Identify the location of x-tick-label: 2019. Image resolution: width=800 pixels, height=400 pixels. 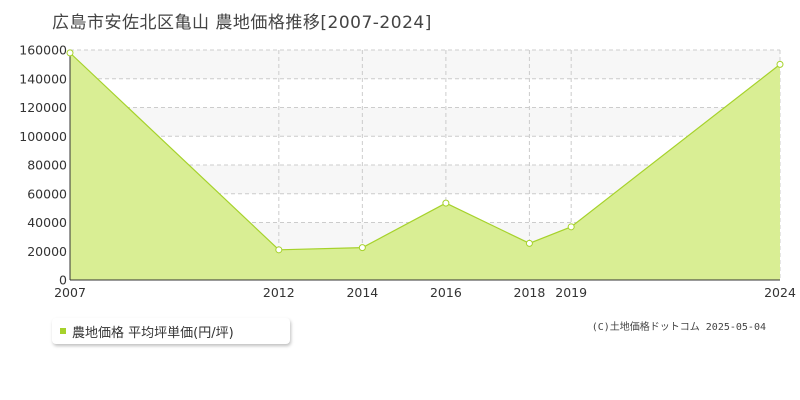
(571, 292).